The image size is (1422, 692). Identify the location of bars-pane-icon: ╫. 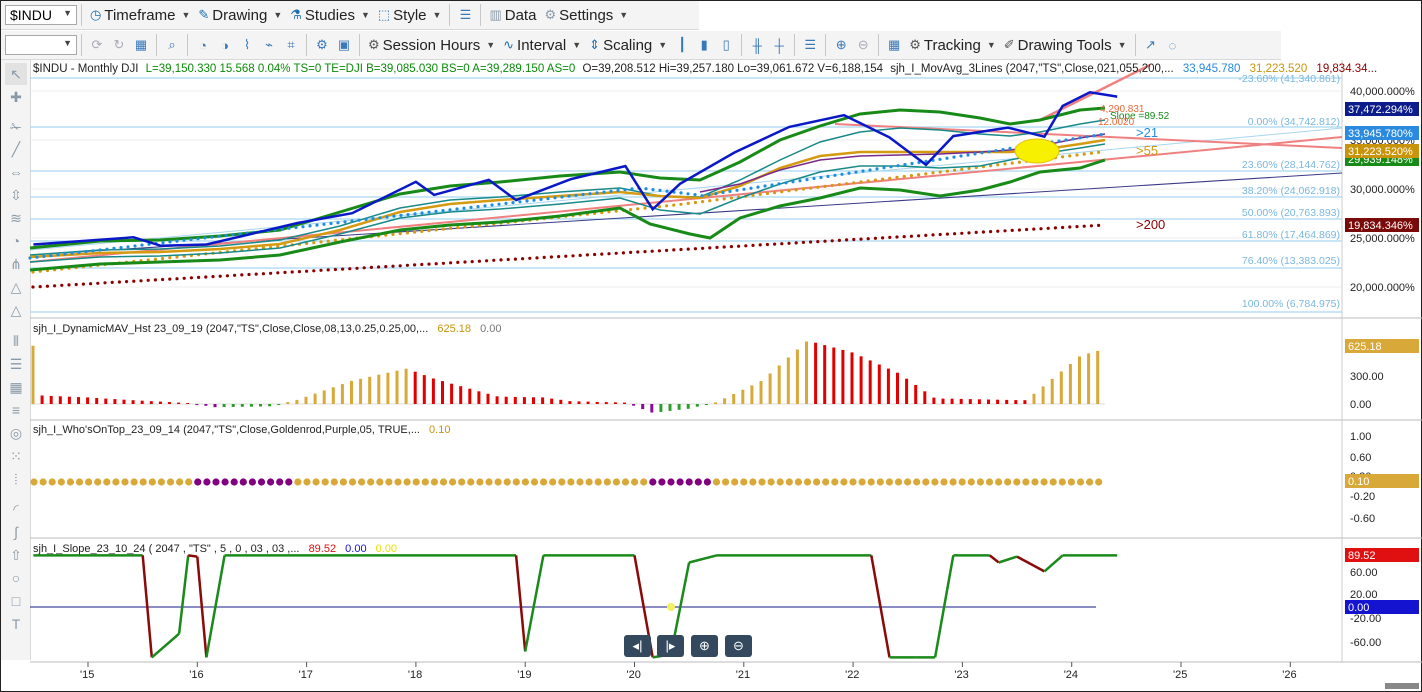
(757, 45).